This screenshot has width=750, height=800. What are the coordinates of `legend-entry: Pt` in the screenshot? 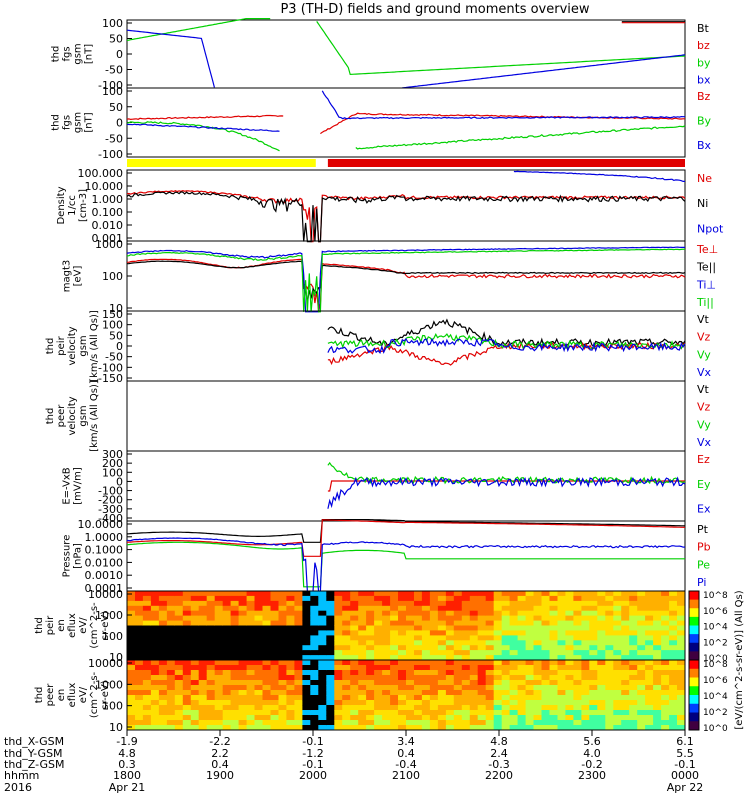 It's located at (703, 529).